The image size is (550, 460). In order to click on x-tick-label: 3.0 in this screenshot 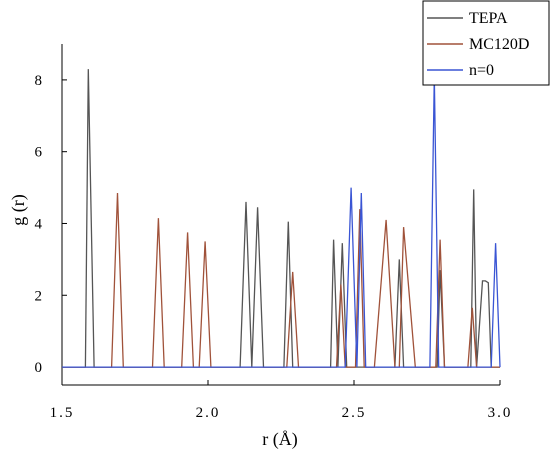, I will do `click(500, 413)`.